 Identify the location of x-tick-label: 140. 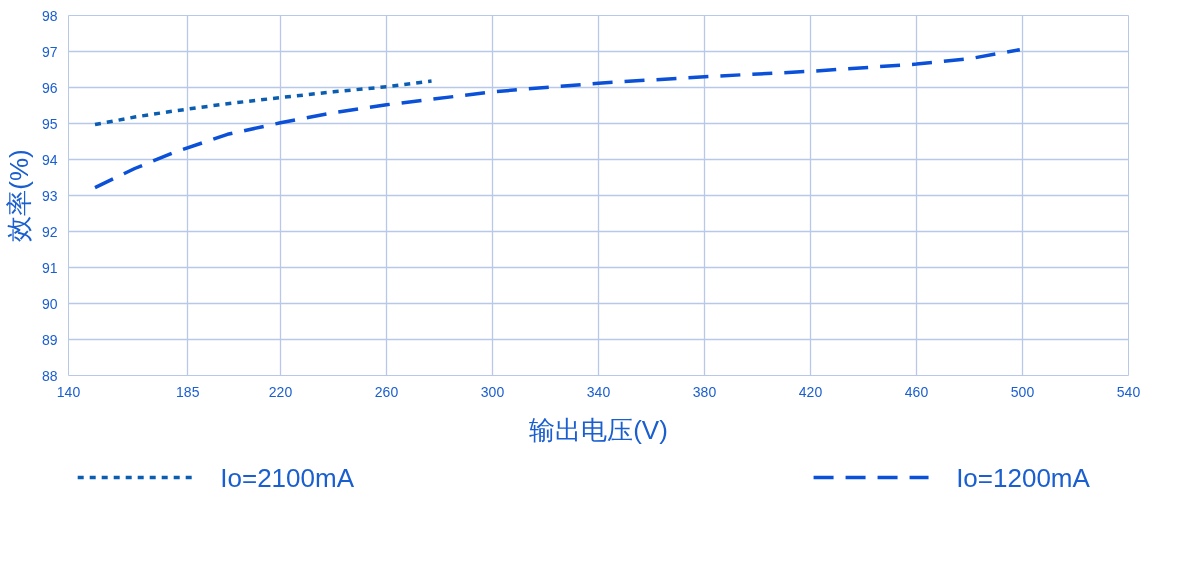
(68, 391).